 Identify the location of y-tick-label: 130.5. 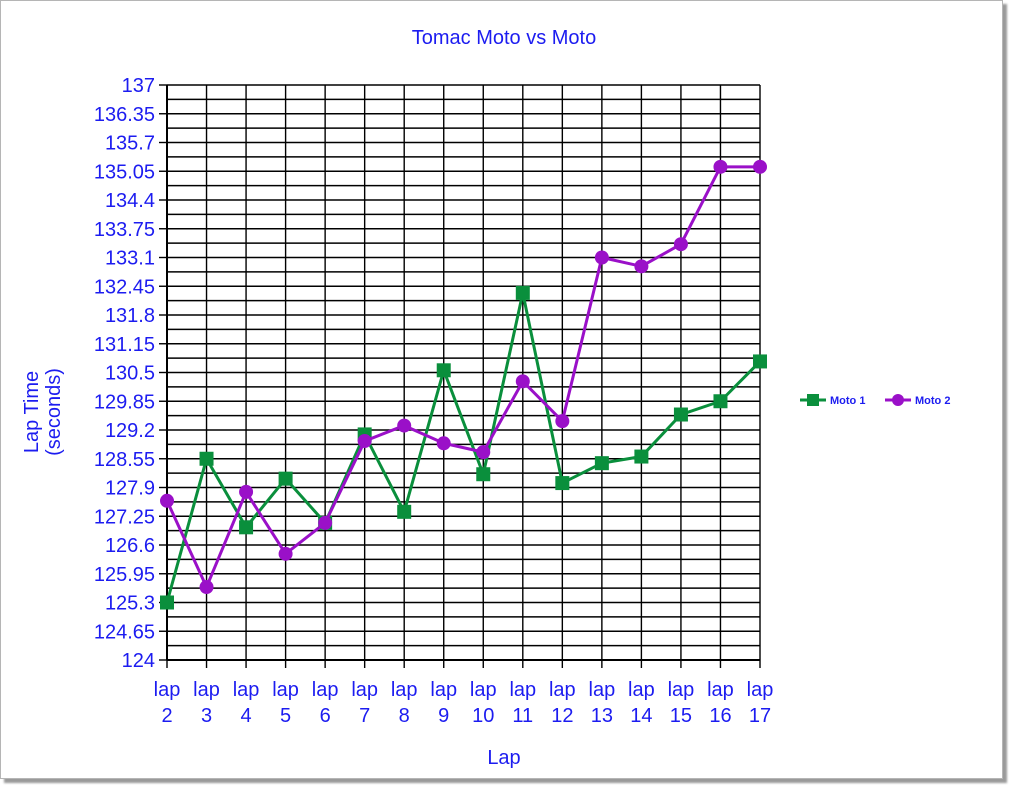
(130, 374).